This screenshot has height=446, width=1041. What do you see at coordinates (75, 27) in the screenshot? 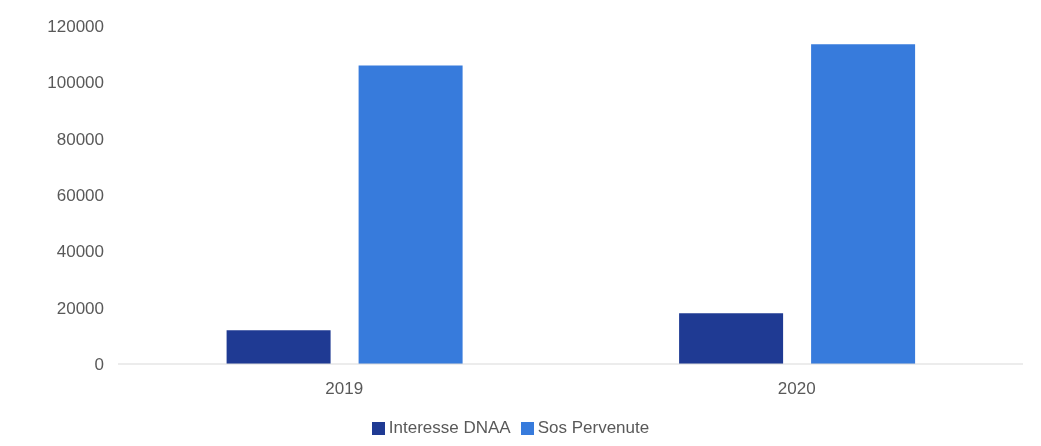
I see `y-tick-label: 120000` at bounding box center [75, 27].